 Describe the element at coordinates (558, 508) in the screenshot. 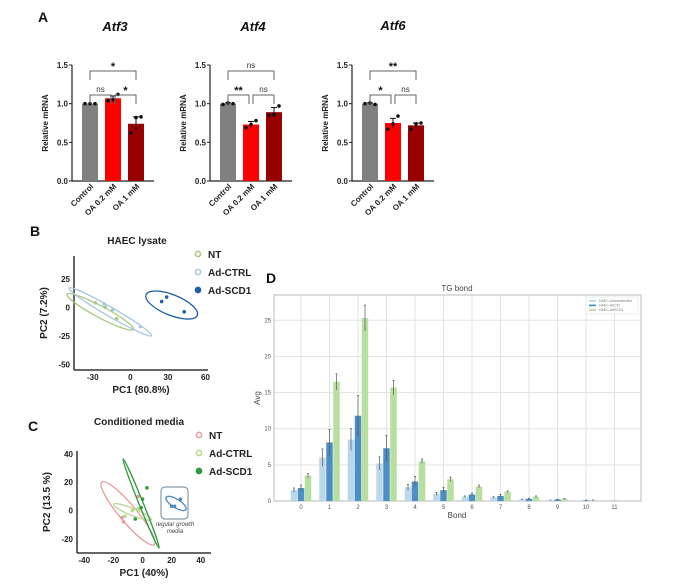

I see `x-tick-label: 9` at that location.